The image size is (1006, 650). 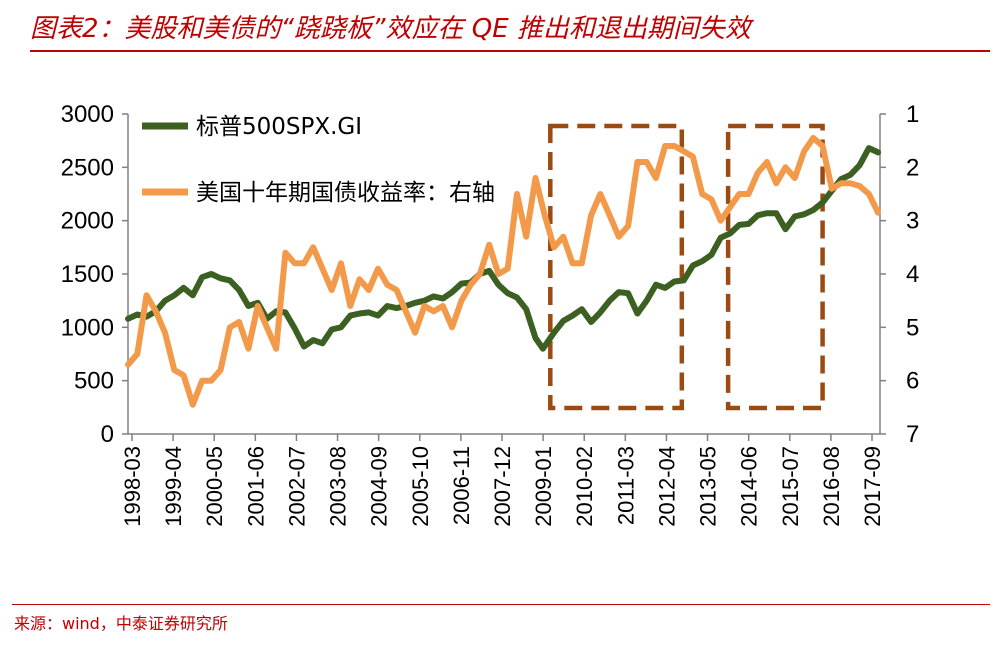 I want to click on x-tick-label: 2007-12, so click(x=502, y=486).